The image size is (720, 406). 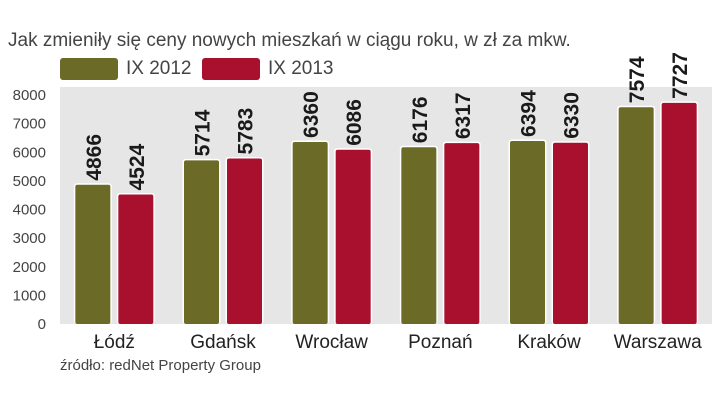 What do you see at coordinates (29, 210) in the screenshot?
I see `y-tick-label-4000: 4000` at bounding box center [29, 210].